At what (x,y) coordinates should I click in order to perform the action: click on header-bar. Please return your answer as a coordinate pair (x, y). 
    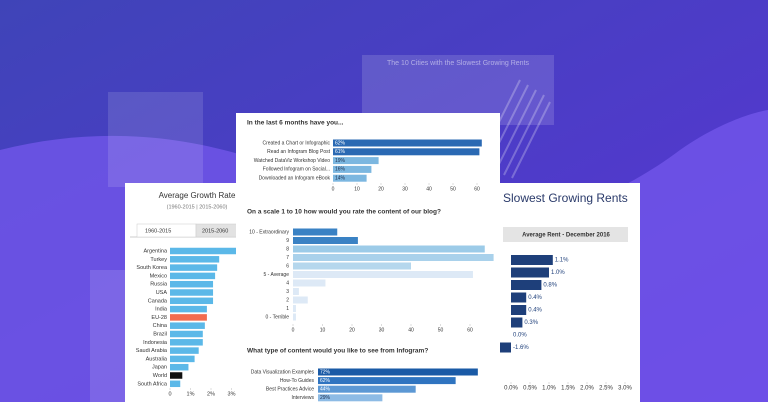
    Looking at the image, I should click on (565, 234).